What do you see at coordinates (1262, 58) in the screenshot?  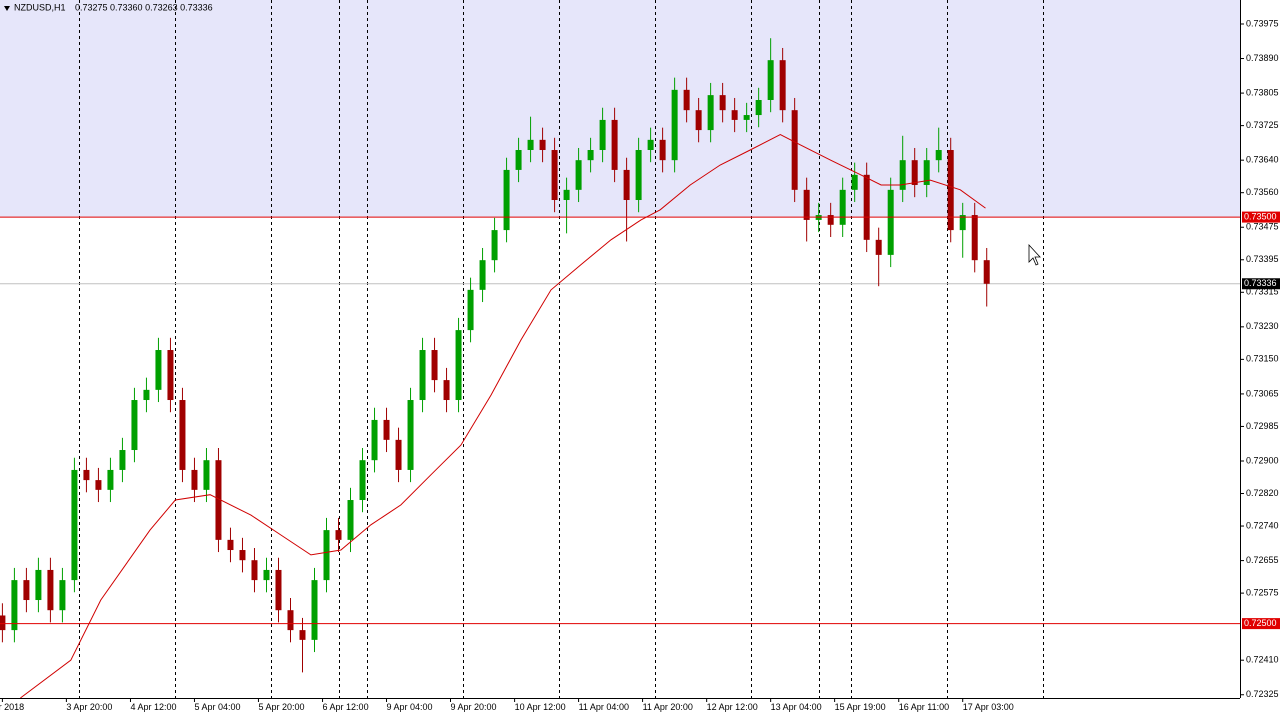 I see `y-tick-label: 0.73890` at bounding box center [1262, 58].